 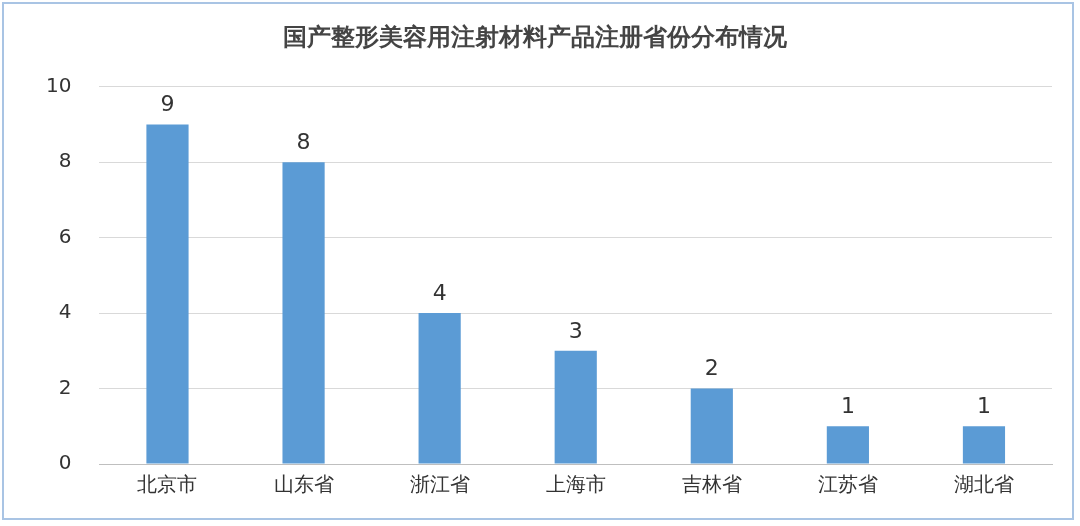 What do you see at coordinates (167, 104) in the screenshot?
I see `data-label: 9` at bounding box center [167, 104].